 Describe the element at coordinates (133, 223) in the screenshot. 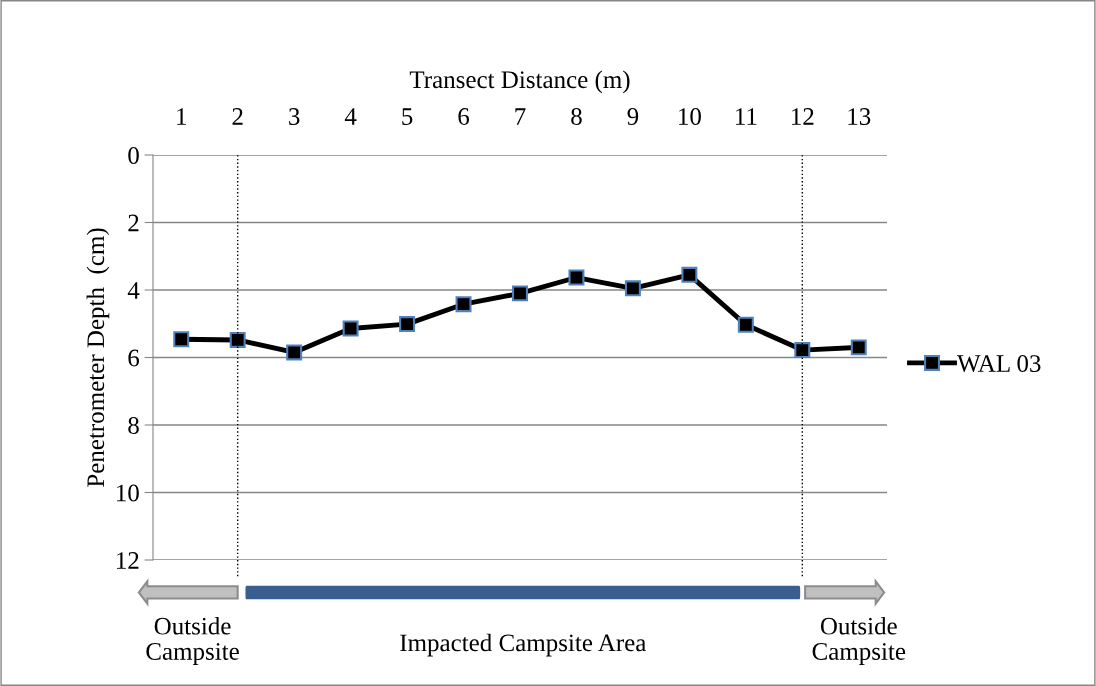

I see `y-tick-label: 2` at that location.